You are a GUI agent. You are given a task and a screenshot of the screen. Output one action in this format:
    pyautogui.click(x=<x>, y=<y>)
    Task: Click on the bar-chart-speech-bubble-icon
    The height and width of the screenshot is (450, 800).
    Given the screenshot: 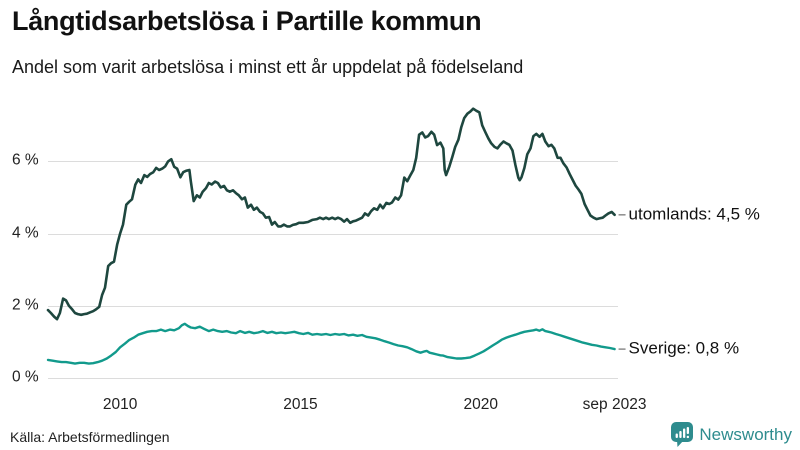 What is the action you would take?
    pyautogui.click(x=682, y=434)
    